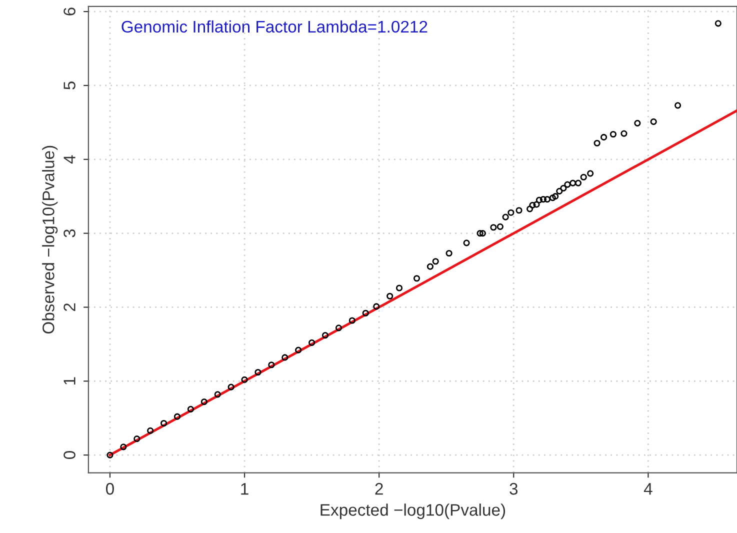  What do you see at coordinates (413, 512) in the screenshot?
I see `x-axis-title: Expected −log10(Pvalue)` at bounding box center [413, 512].